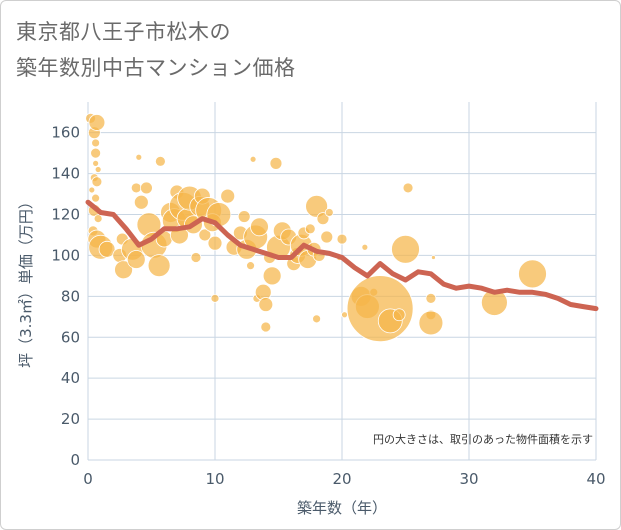 The image size is (621, 530). What do you see at coordinates (214, 479) in the screenshot?
I see `x-tick-label: 10` at bounding box center [214, 479].